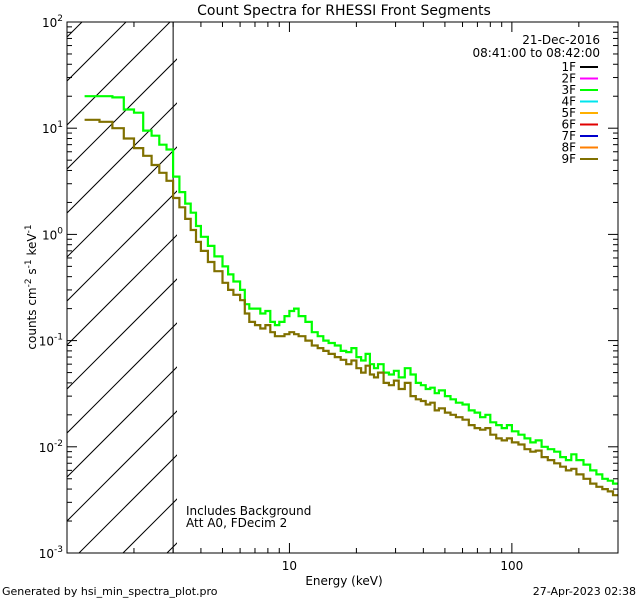  Describe the element at coordinates (51, 447) in the screenshot. I see `y-tick-label: 10⁻²` at that location.